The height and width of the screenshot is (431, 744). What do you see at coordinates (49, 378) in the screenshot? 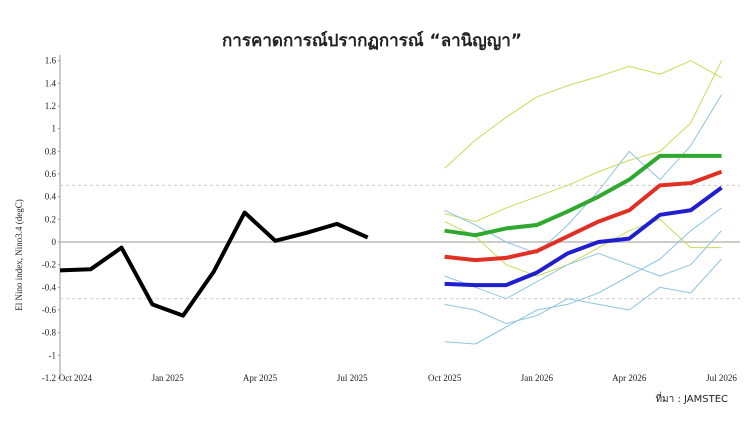
I see `y-tick-label: -1.2` at bounding box center [49, 378].